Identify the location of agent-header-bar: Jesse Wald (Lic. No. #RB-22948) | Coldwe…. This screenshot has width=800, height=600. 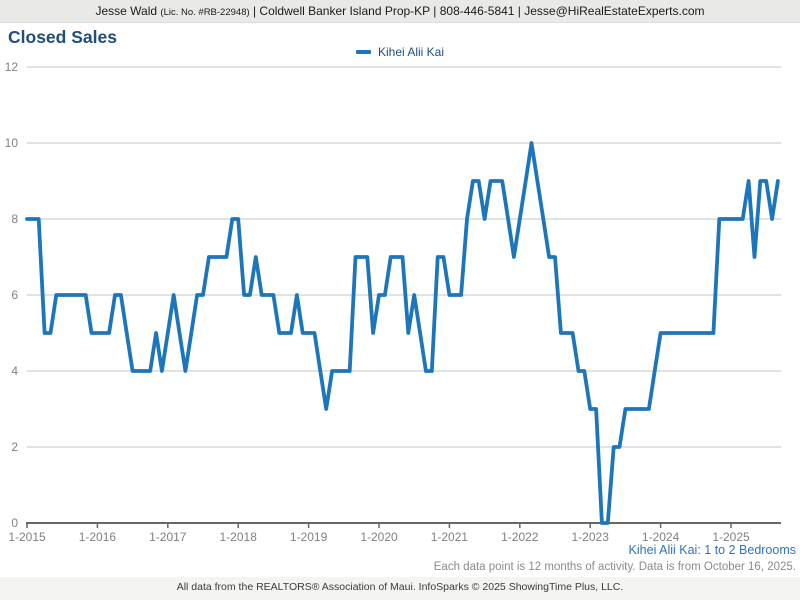
(400, 11).